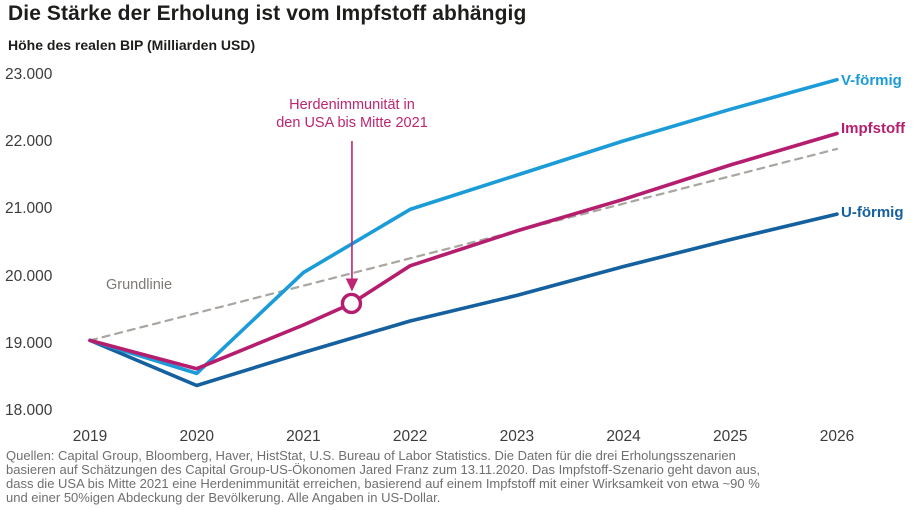 The width and height of the screenshot is (916, 510). I want to click on y-axis-tick-label: 18.000, so click(29, 410).